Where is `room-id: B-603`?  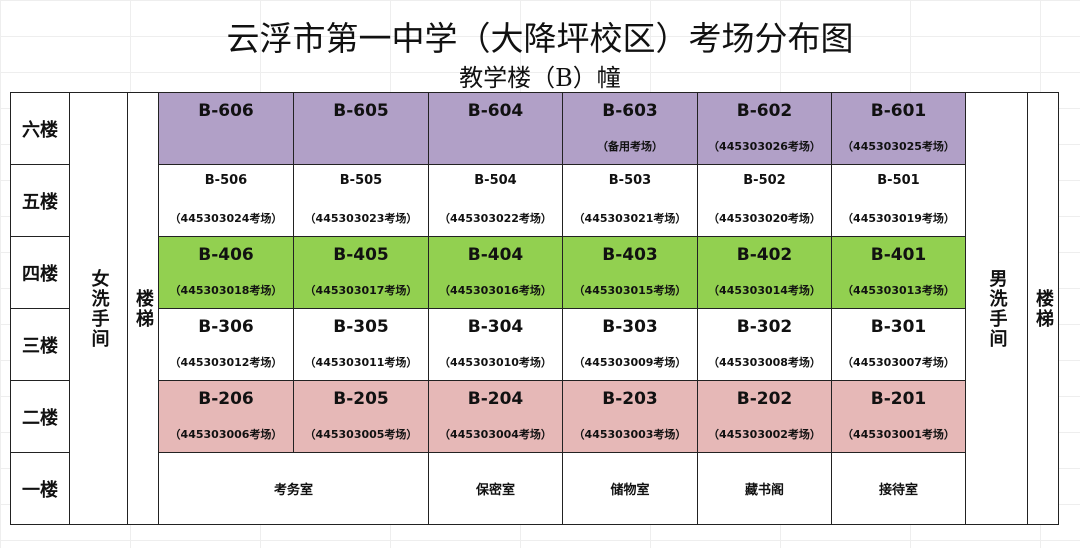 room-id: B-603 is located at coordinates (630, 111).